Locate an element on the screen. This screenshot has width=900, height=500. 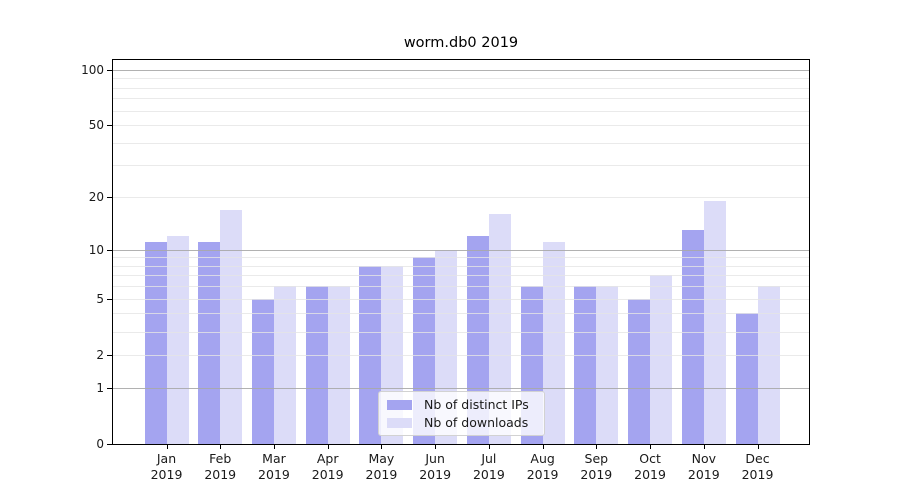
y-tick-label: 2 is located at coordinates (100, 354).